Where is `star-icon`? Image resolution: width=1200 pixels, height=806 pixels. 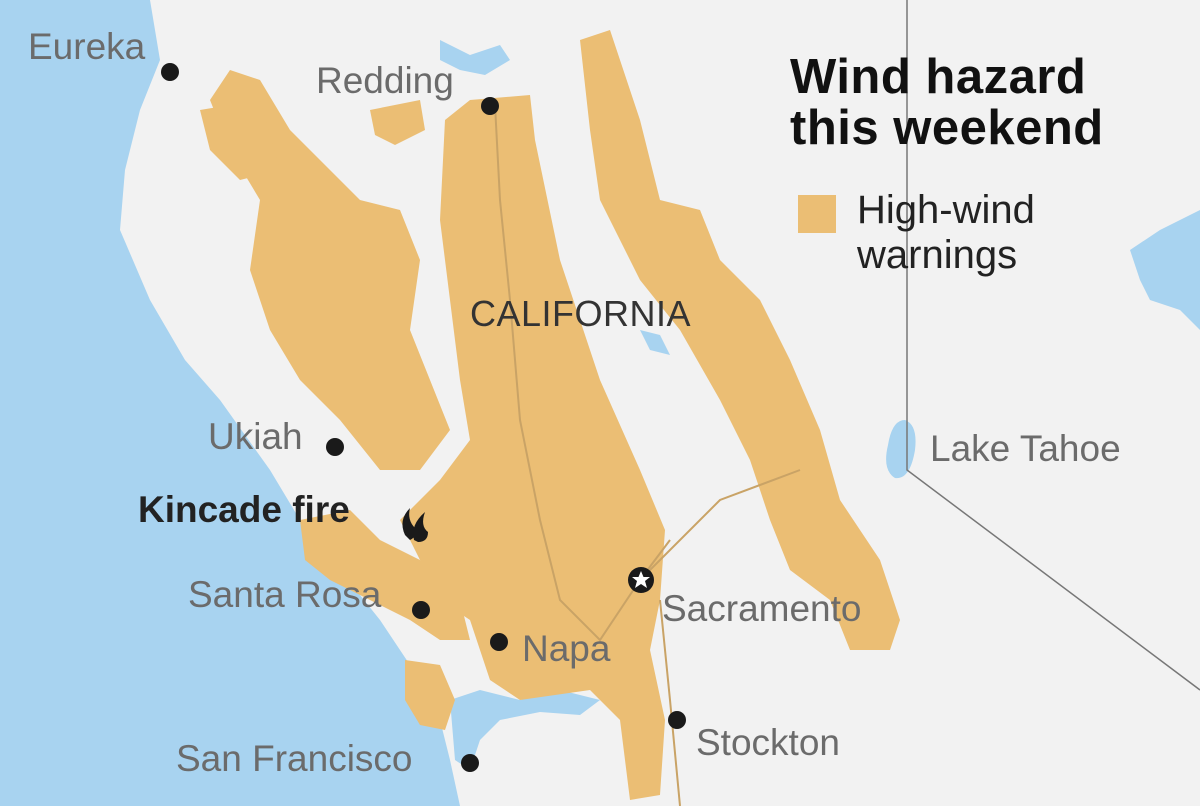
star-icon is located at coordinates (641, 579).